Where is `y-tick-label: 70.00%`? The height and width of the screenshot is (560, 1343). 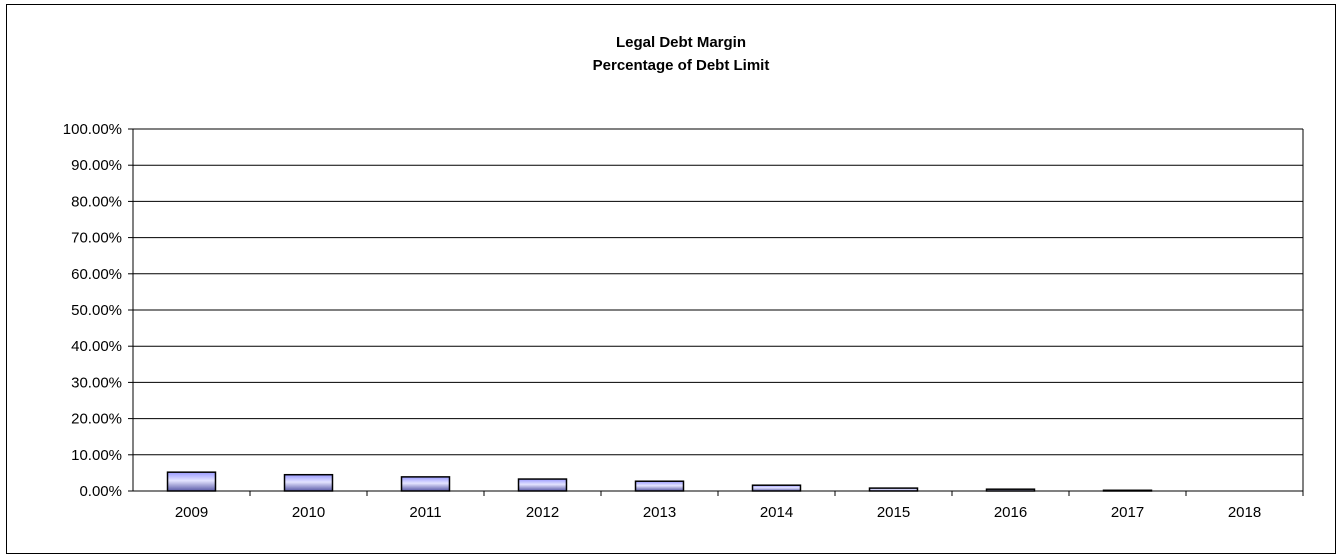
y-tick-label: 70.00% is located at coordinates (96, 238).